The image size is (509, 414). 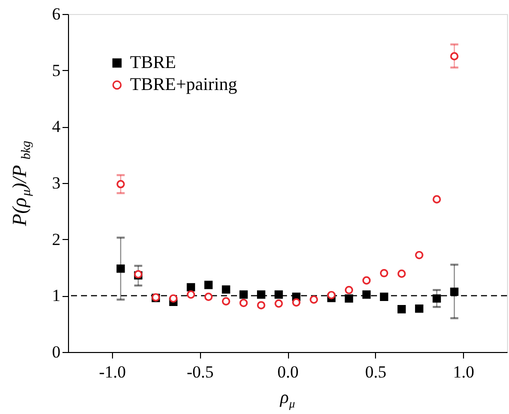 What do you see at coordinates (288, 372) in the screenshot?
I see `x-tick-label: 0.0` at bounding box center [288, 372].